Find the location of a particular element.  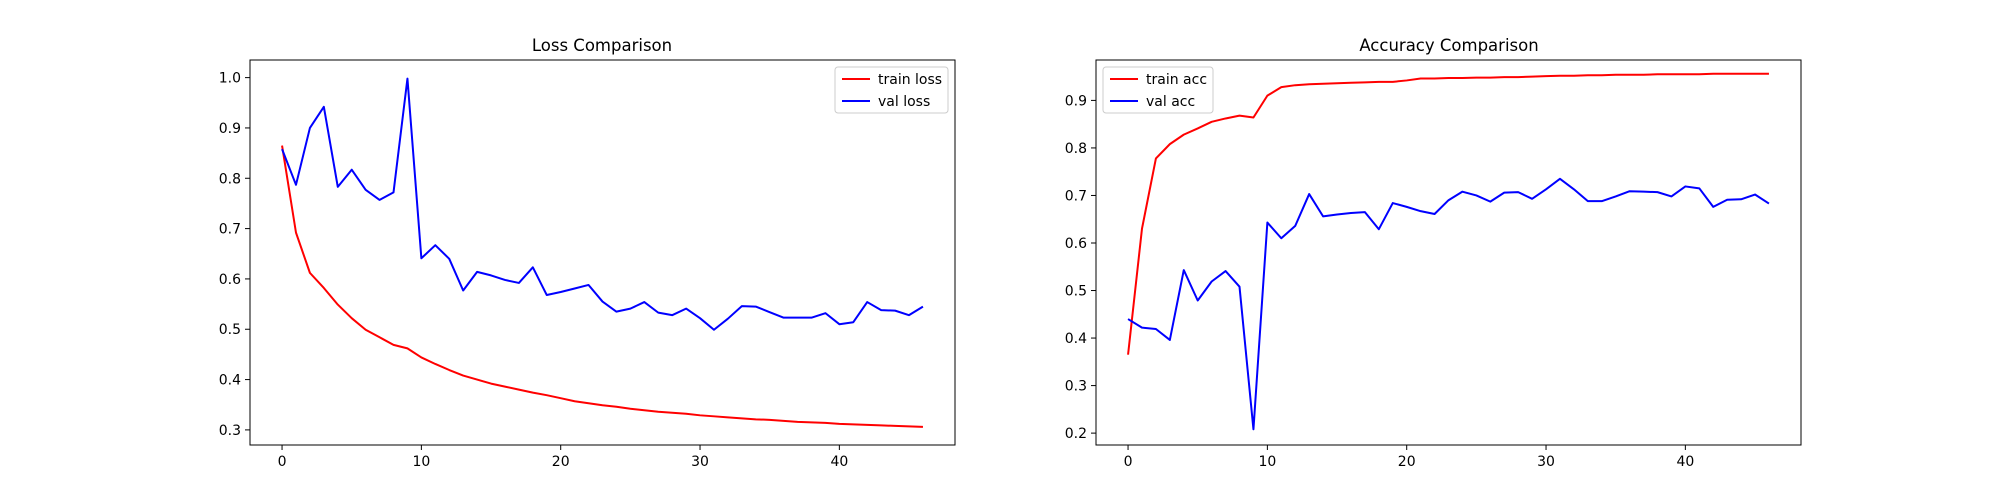

accuracy-chart-x-tick-label: 30 is located at coordinates (1546, 462).